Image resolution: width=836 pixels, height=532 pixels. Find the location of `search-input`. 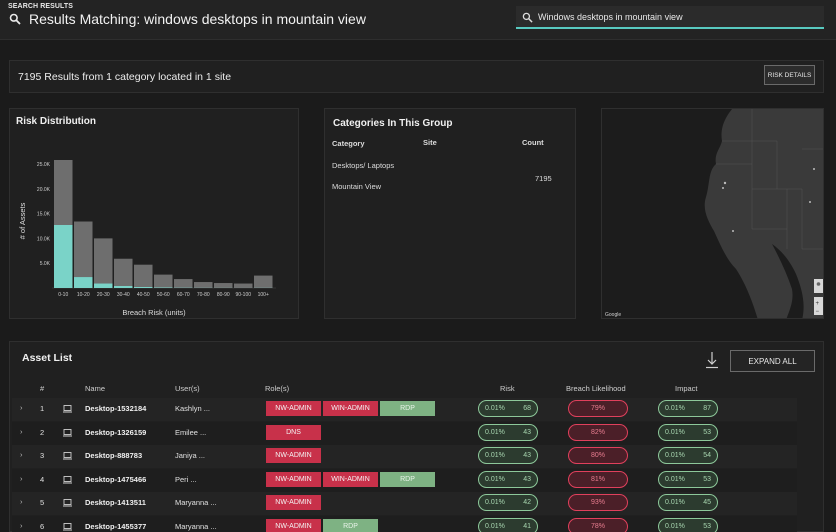

search-input is located at coordinates (678, 17).